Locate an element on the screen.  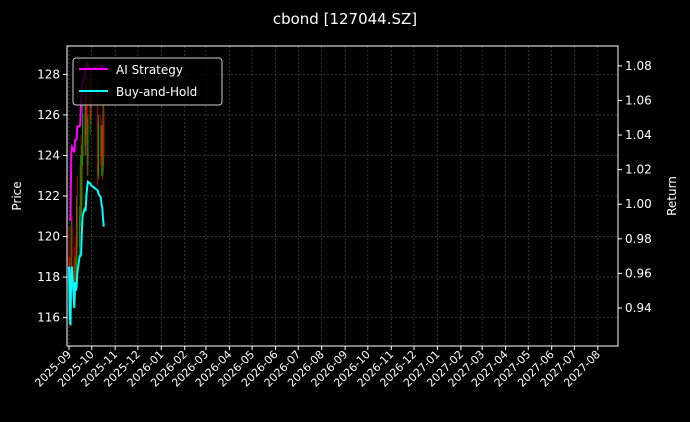
y-tick-label-right: 1.04 is located at coordinates (638, 135).